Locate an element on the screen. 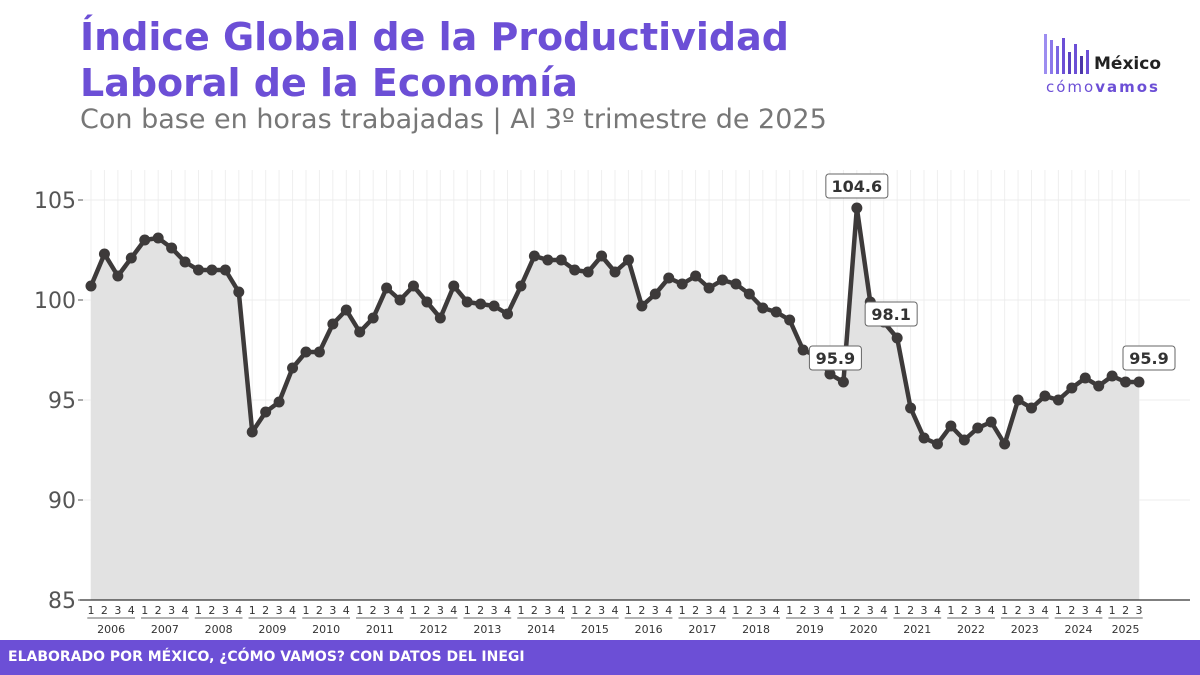 The image size is (1200, 675). x-year-label: 2022 is located at coordinates (971, 629).